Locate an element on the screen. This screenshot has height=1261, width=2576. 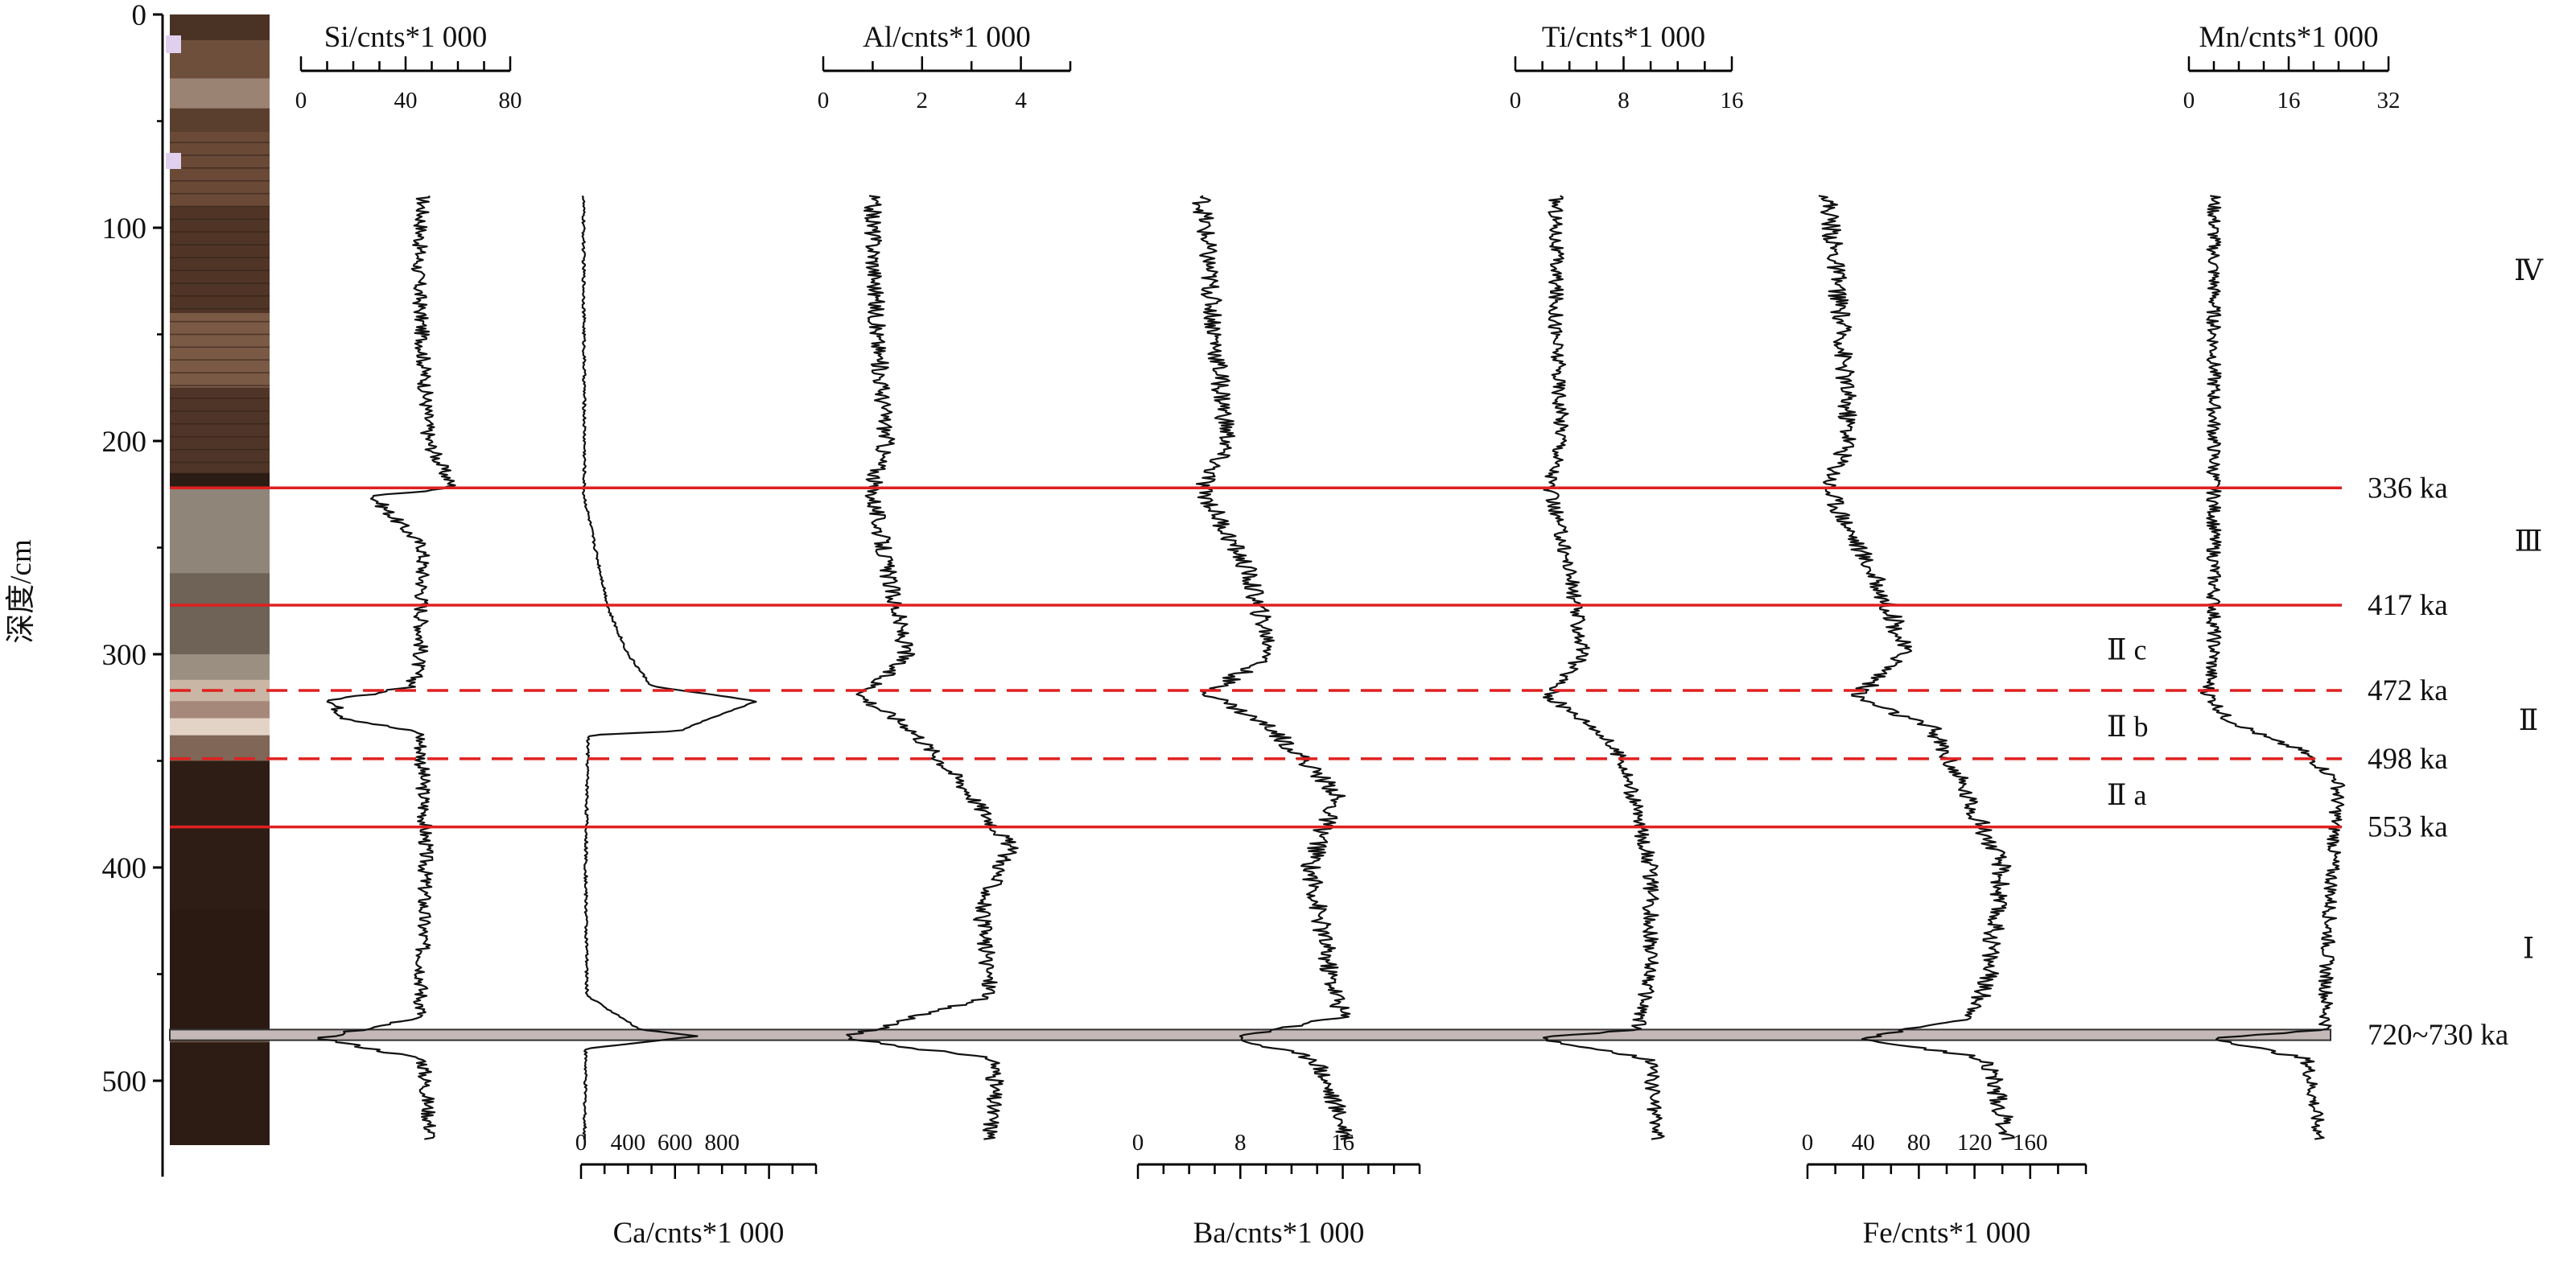
element-profile-ti is located at coordinates (1603, 667).